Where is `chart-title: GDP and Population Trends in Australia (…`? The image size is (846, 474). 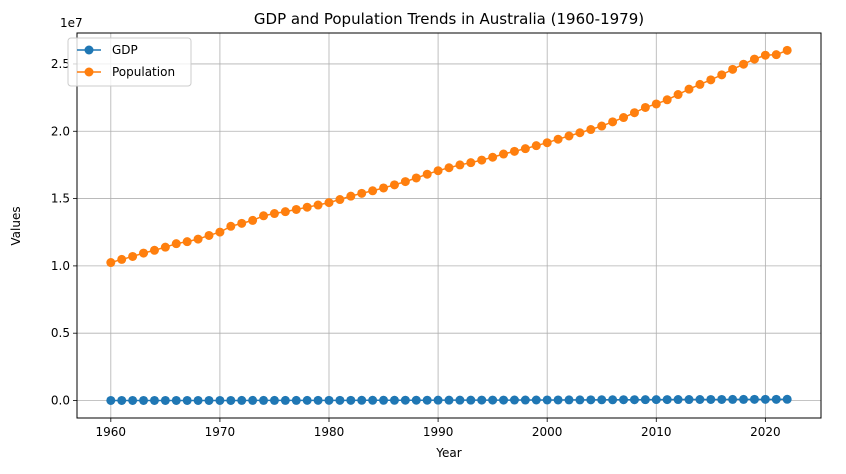
chart-title: GDP and Population Trends in Australia (… is located at coordinates (449, 19).